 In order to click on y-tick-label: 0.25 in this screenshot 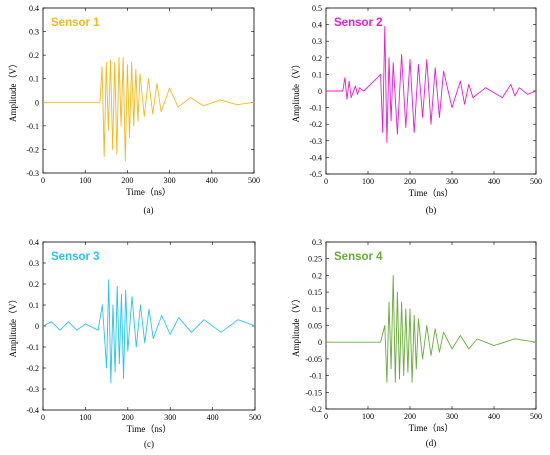, I will do `click(315, 259)`.